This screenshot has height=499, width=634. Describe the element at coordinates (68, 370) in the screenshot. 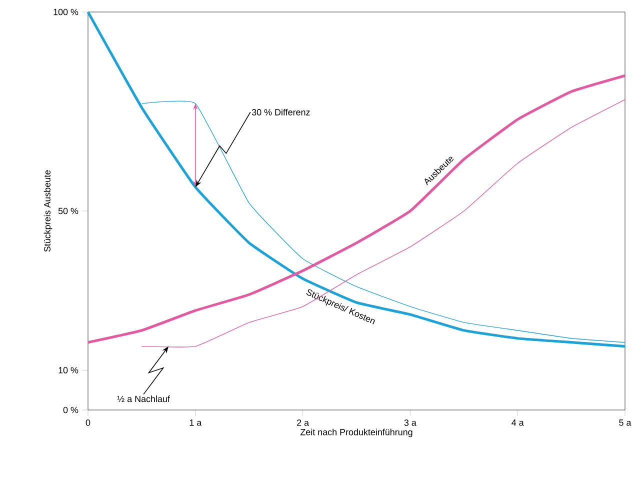

I see `y-tick-label: 10 %` at that location.